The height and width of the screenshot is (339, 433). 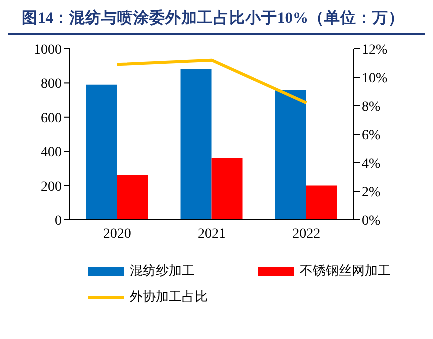 I want to click on y-tick-label: 400, so click(x=51, y=153).